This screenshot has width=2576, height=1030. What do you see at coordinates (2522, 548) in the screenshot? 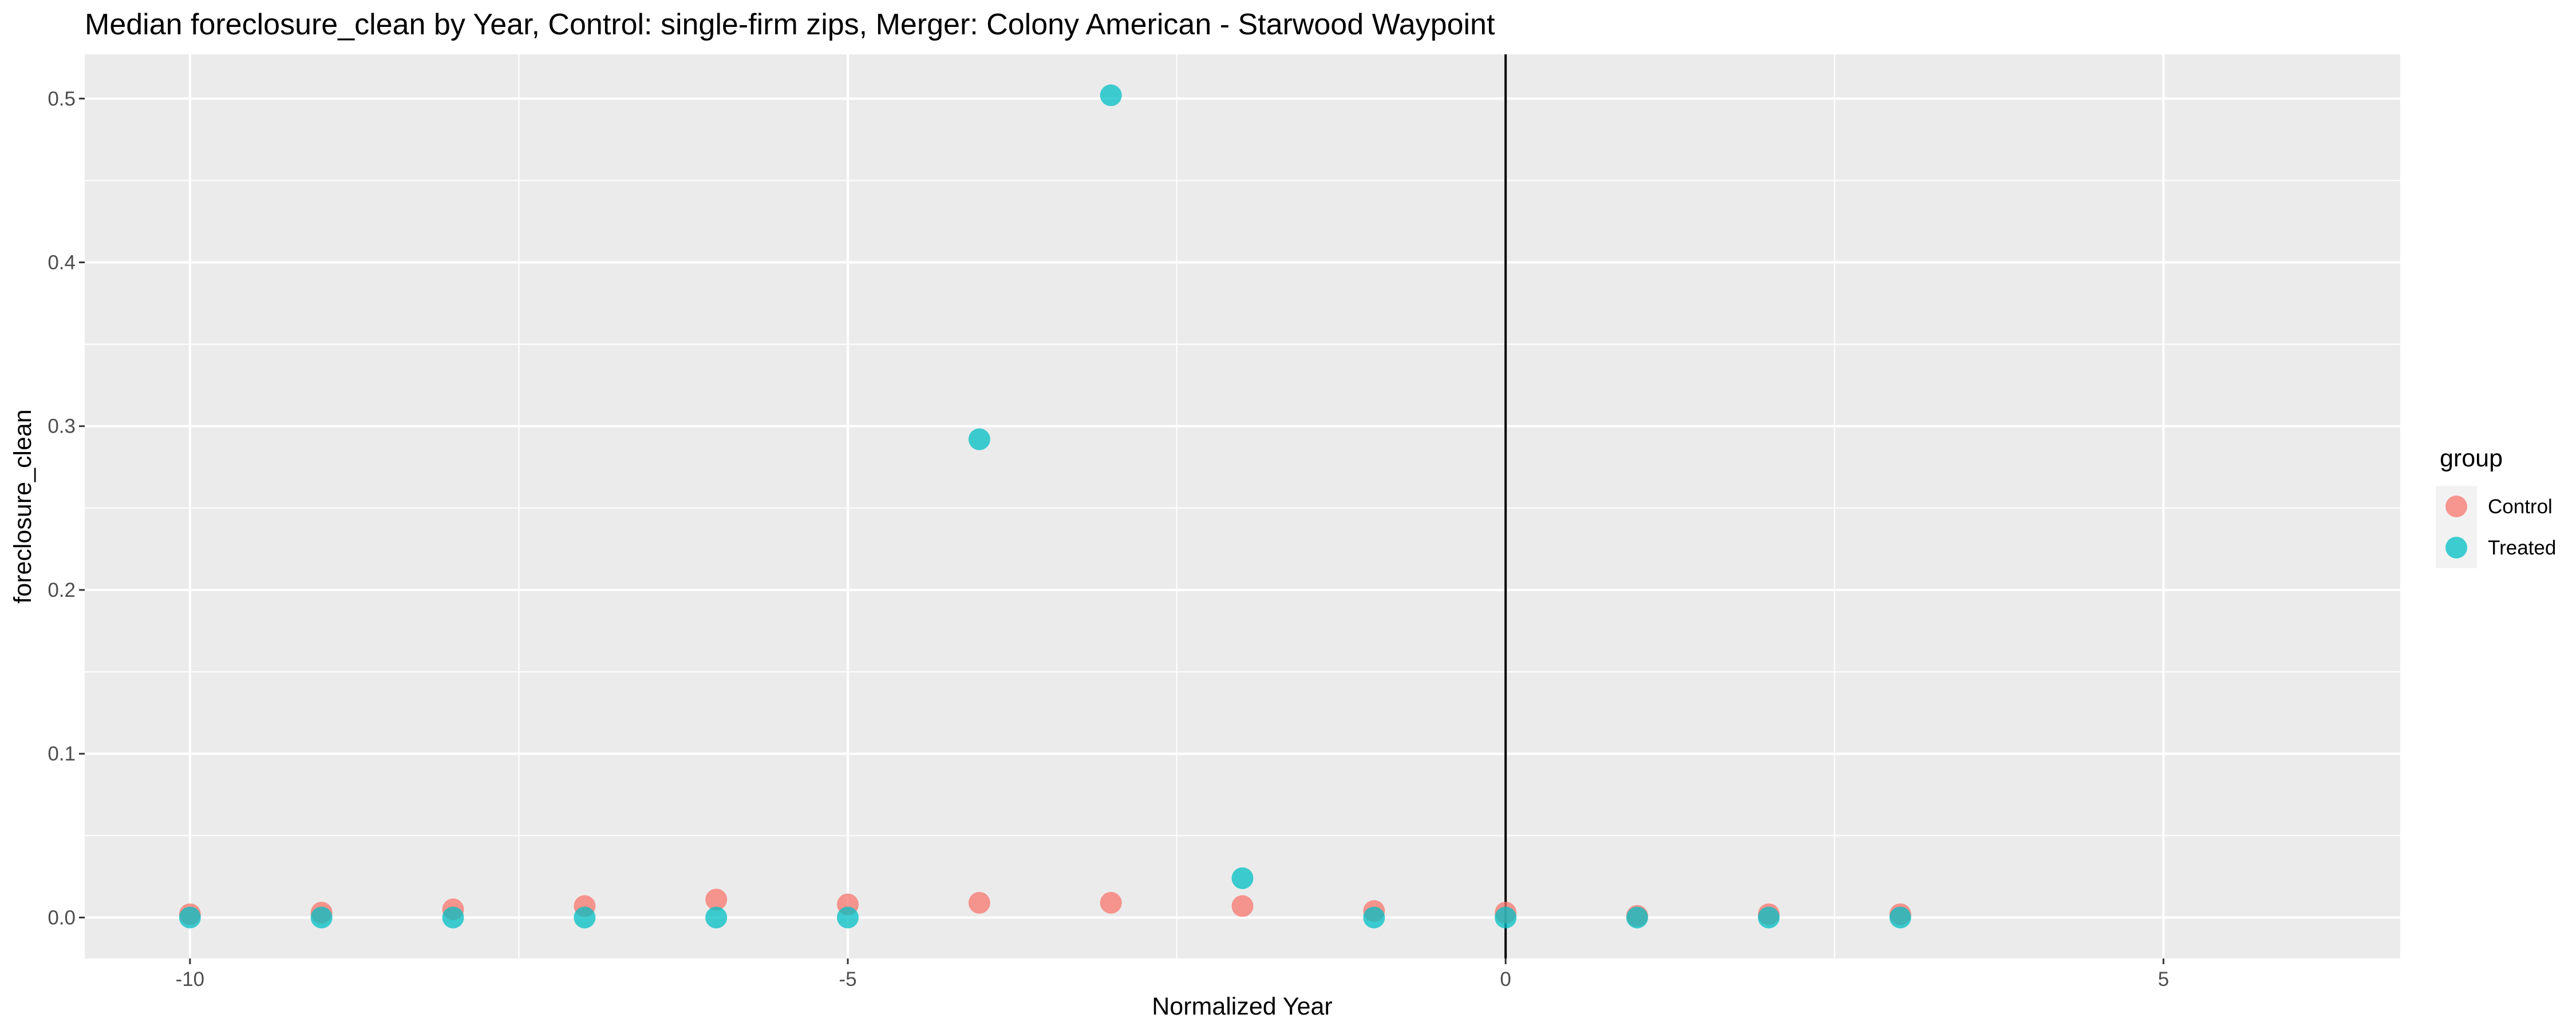
I see `legend-label-treated: Treated` at bounding box center [2522, 548].